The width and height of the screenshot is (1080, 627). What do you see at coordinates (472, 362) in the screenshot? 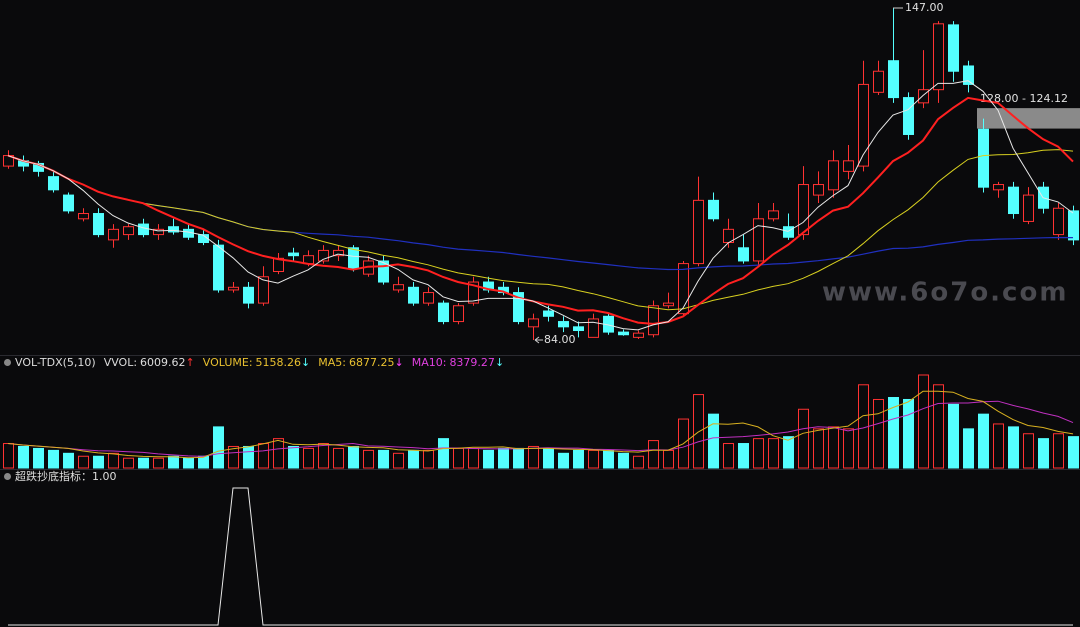
I see `item-value: 8379.27` at bounding box center [472, 362].